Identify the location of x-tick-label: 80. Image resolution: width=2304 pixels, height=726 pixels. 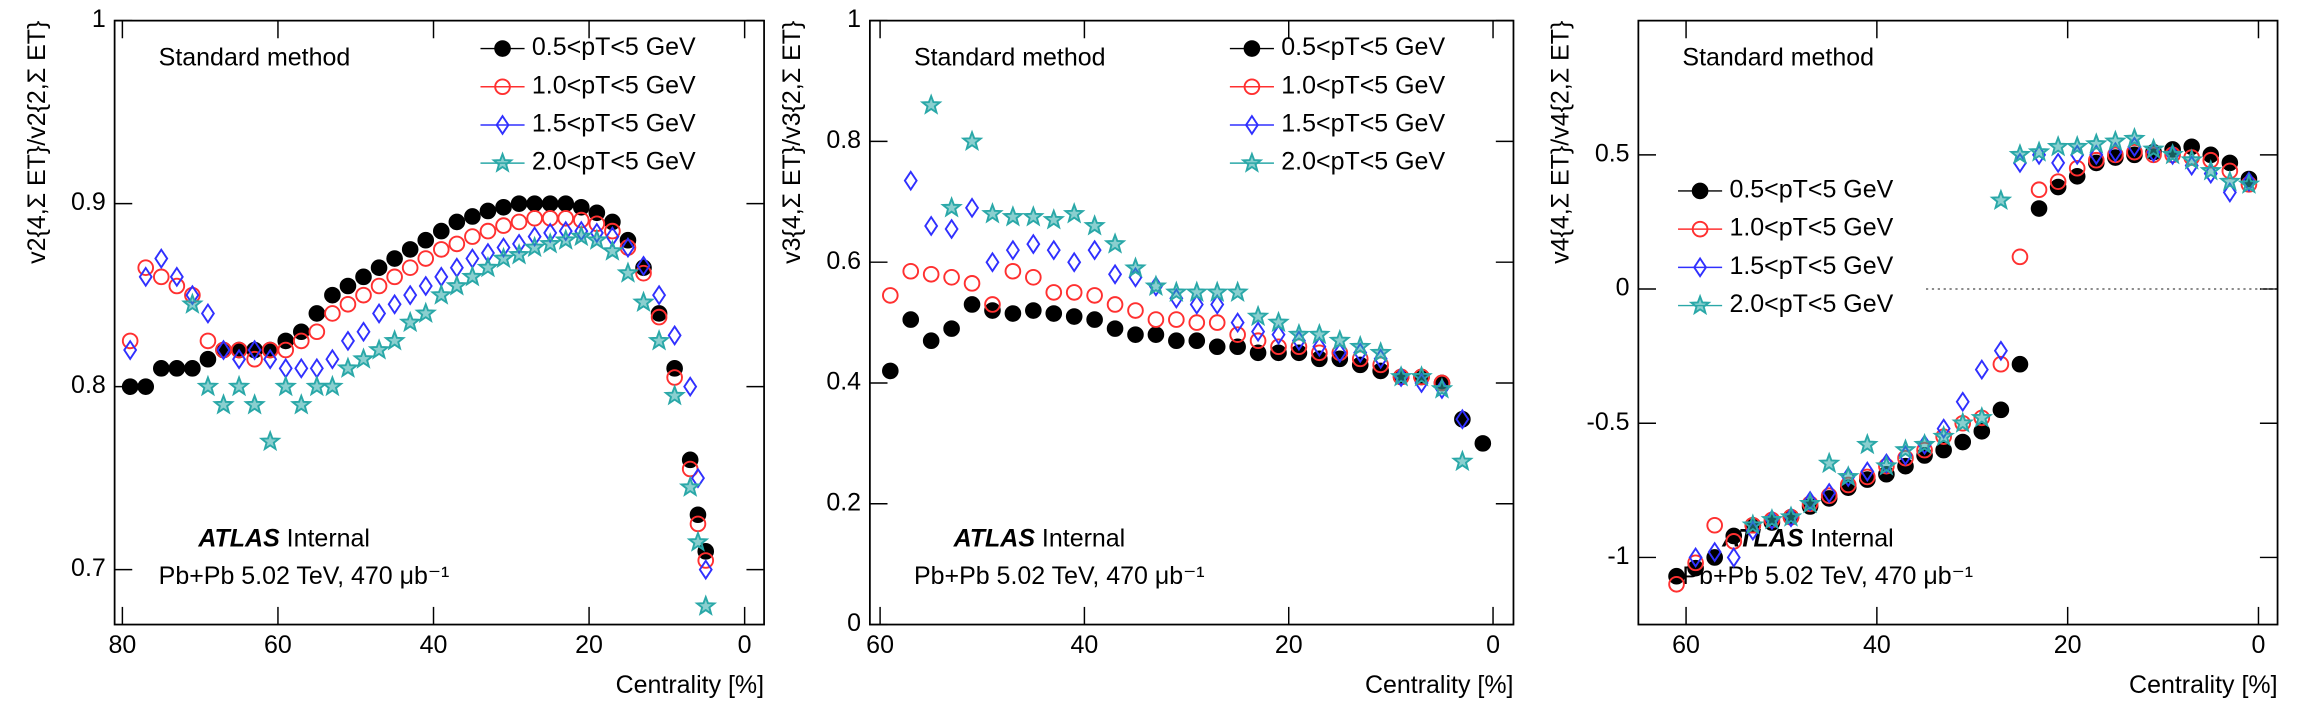
(122, 645).